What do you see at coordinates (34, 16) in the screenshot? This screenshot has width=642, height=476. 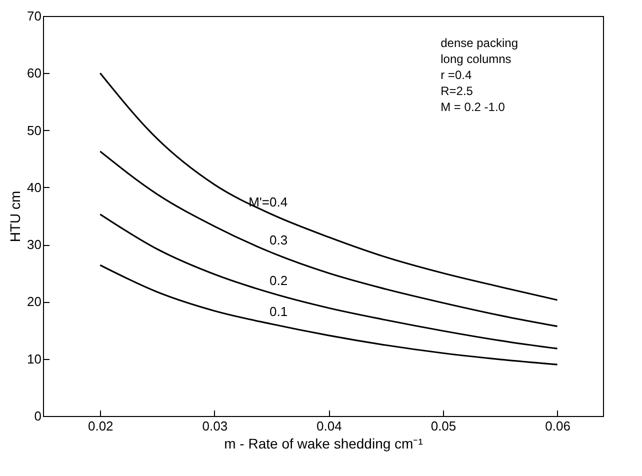 I see `y-tick-label: 70` at bounding box center [34, 16].